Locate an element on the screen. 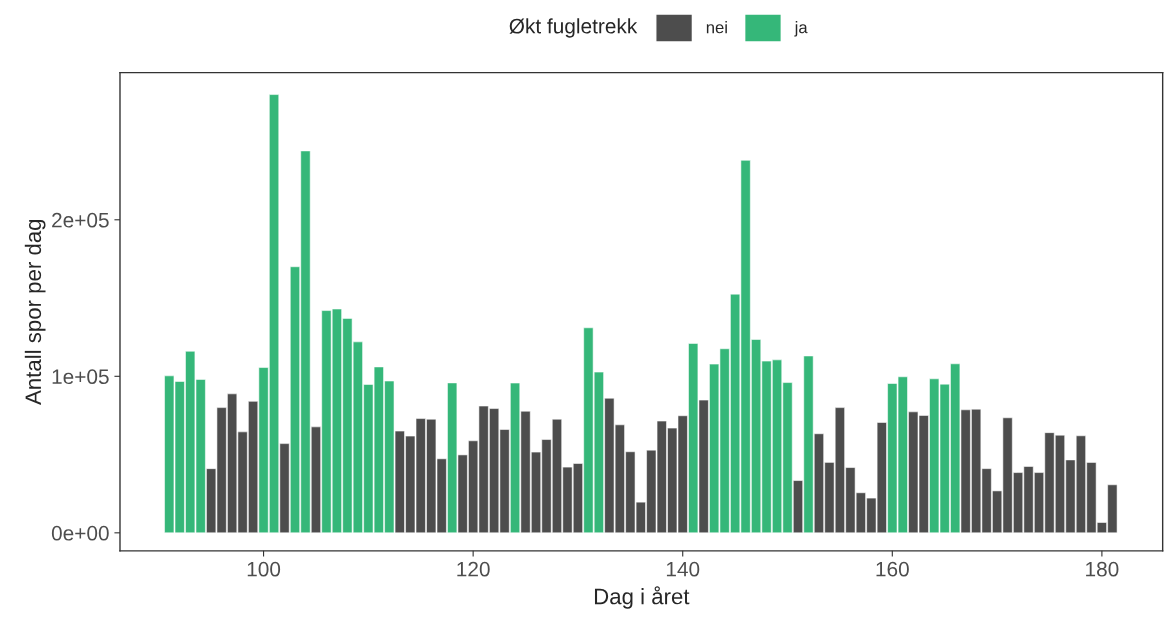 The image size is (1165, 621). y-tick-label: 1e+05 is located at coordinates (80, 377).